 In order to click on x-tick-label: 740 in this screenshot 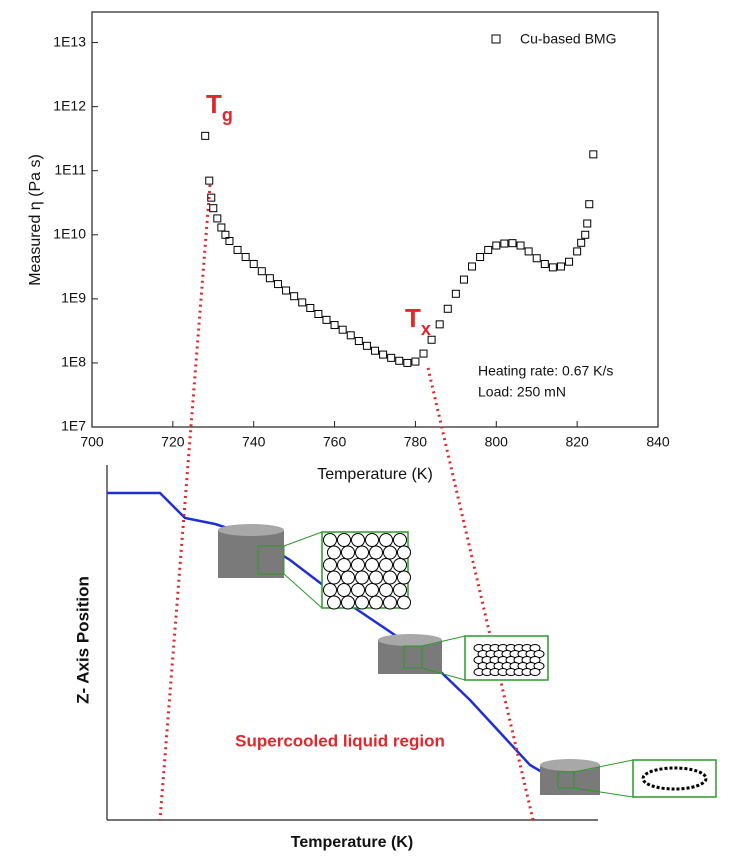, I will do `click(254, 442)`.